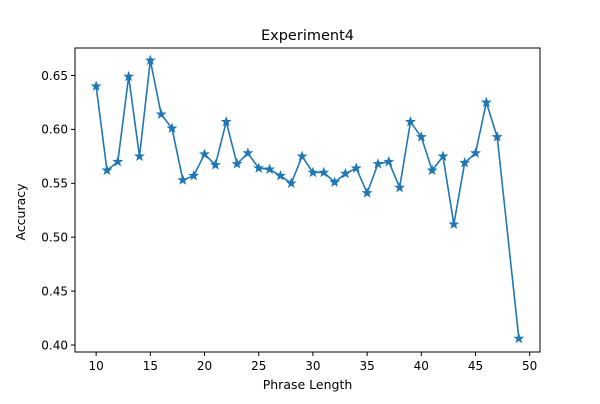  Describe the element at coordinates (421, 366) in the screenshot. I see `x-tick-label: 40` at that location.